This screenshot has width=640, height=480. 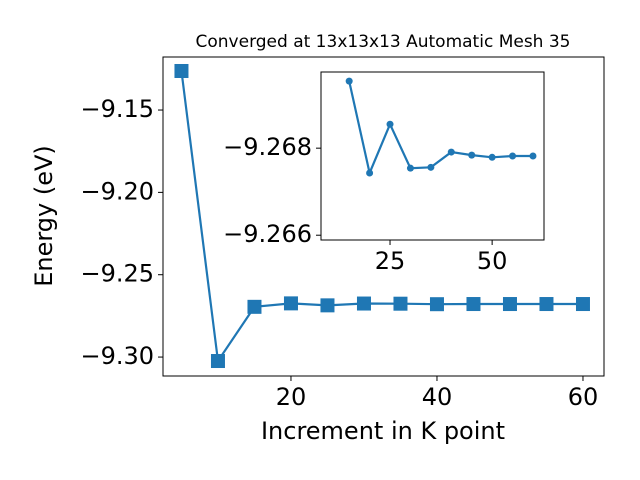 What do you see at coordinates (117, 274) in the screenshot?
I see `y-tick-label: −9.25` at bounding box center [117, 274].